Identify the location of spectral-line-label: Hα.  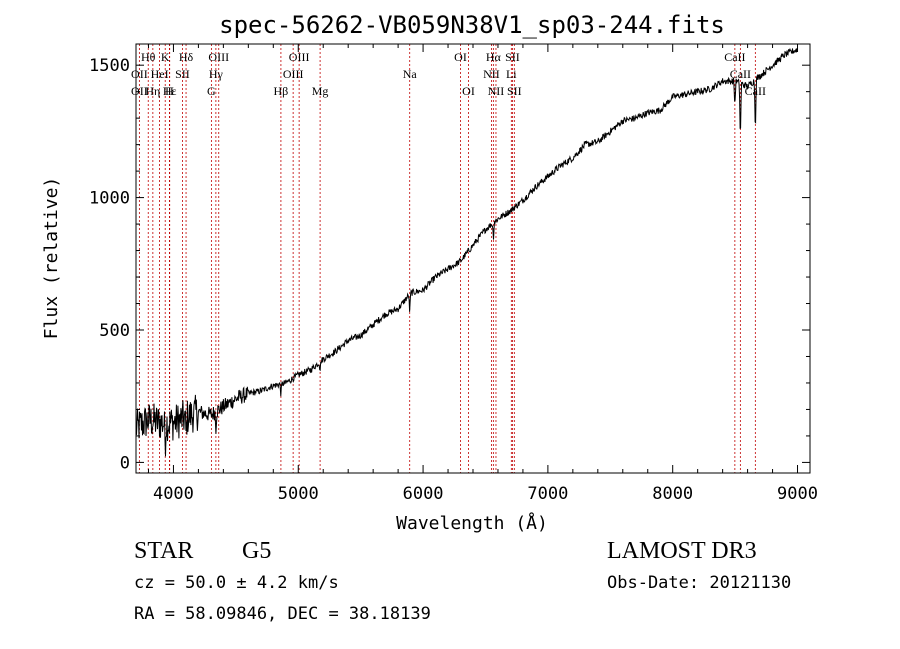
(494, 57).